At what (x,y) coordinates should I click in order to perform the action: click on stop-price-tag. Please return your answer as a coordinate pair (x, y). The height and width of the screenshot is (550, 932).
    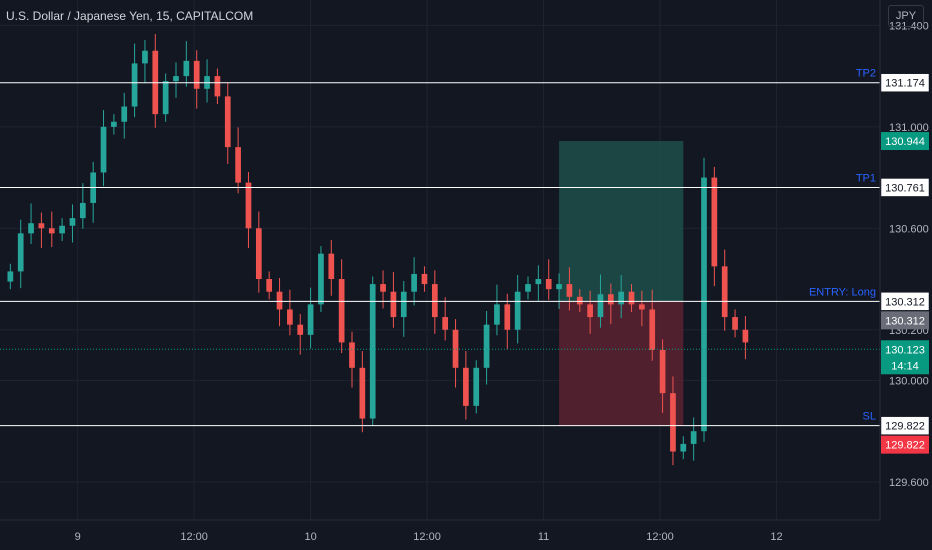
    Looking at the image, I should click on (905, 444).